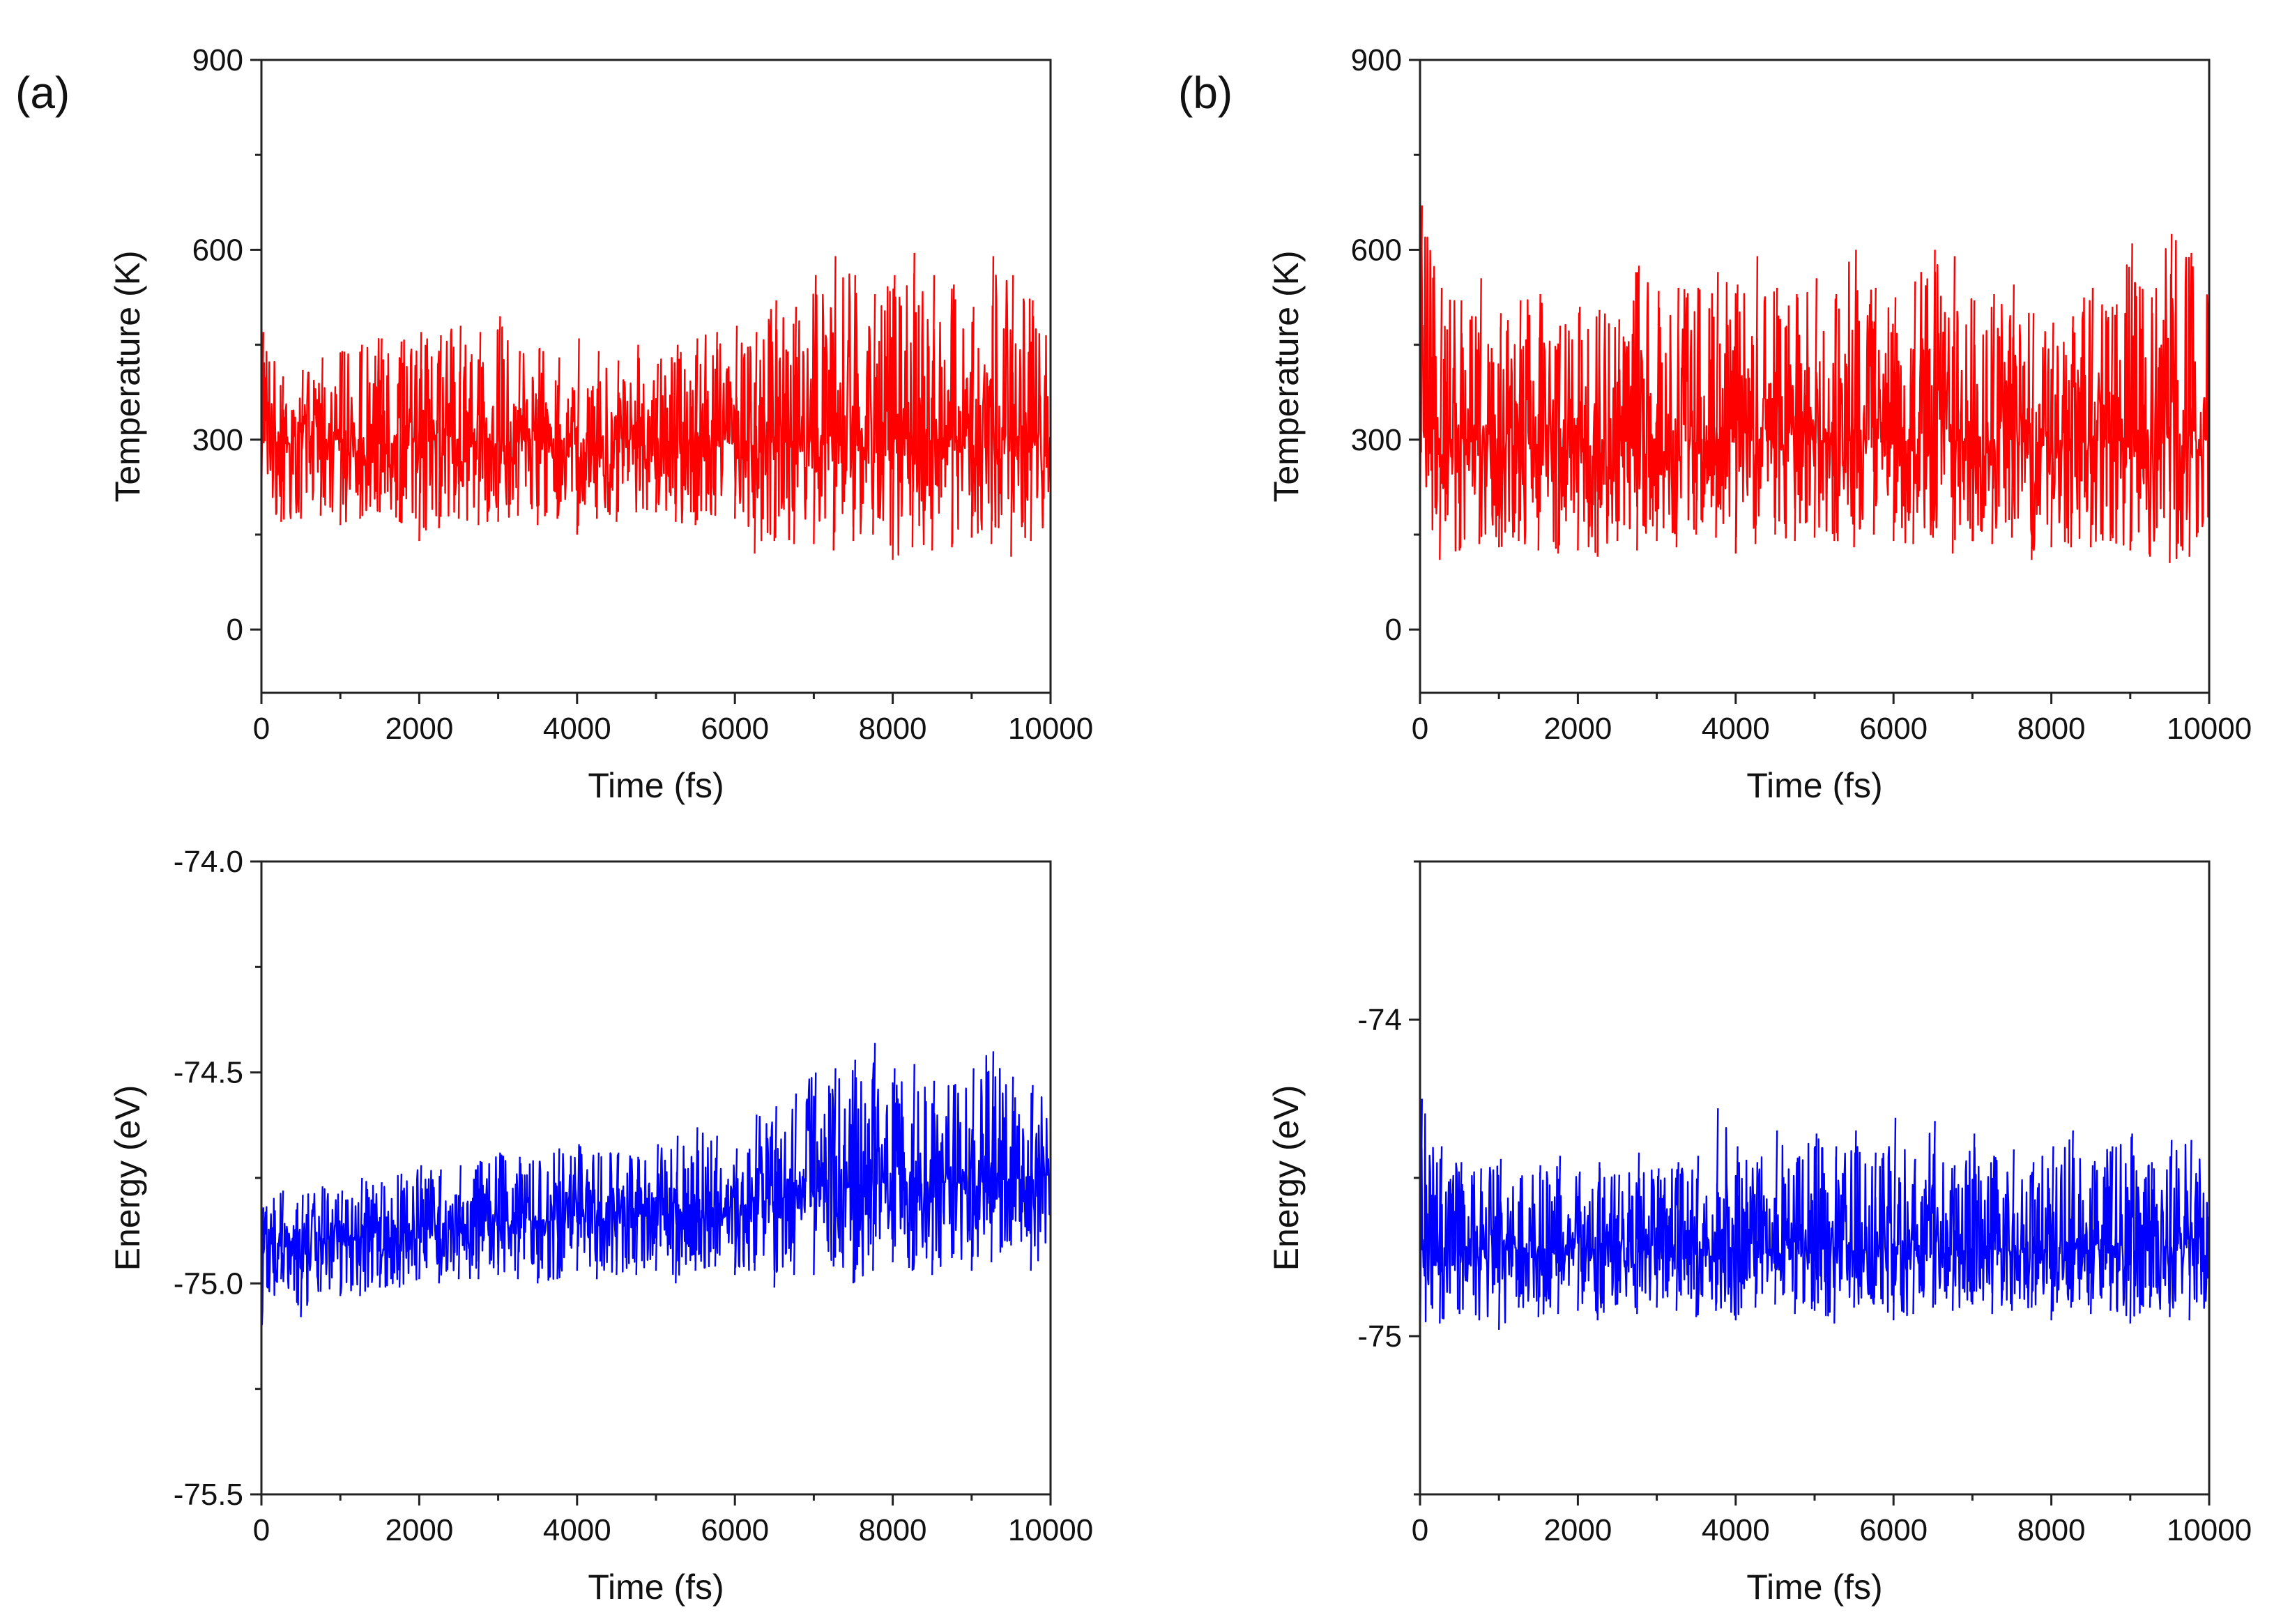 The image size is (2274, 1624). Describe the element at coordinates (42, 93) in the screenshot. I see `panel-label-a: (a)` at that location.